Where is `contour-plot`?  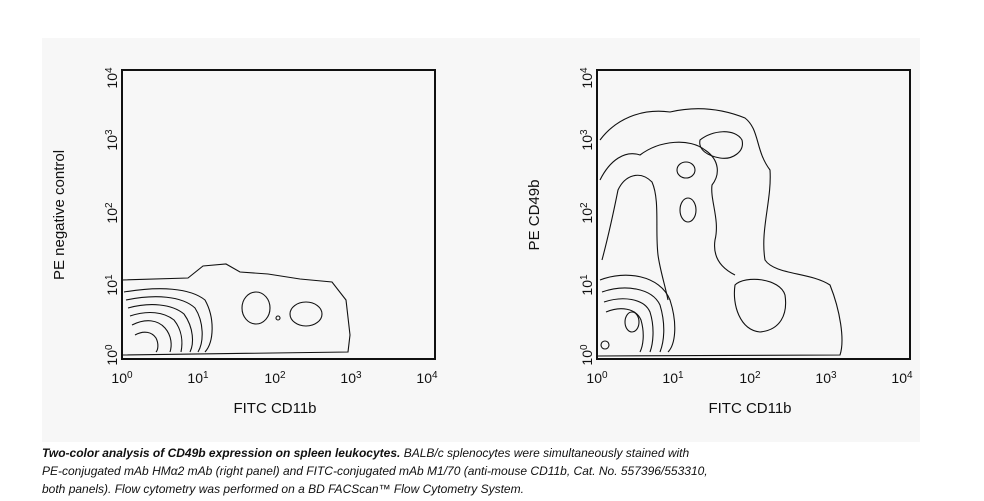
contour-plot is located at coordinates (236, 309).